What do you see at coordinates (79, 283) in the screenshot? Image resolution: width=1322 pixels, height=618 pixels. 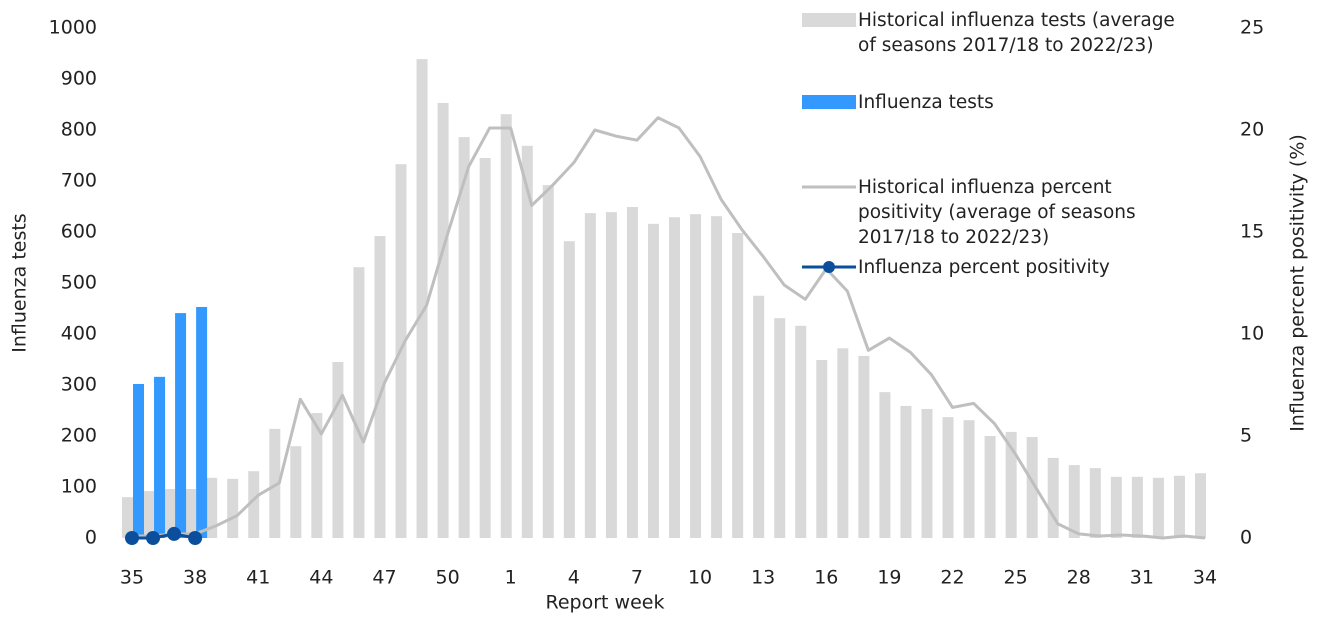 I see `y-tick-label: 500` at bounding box center [79, 283].